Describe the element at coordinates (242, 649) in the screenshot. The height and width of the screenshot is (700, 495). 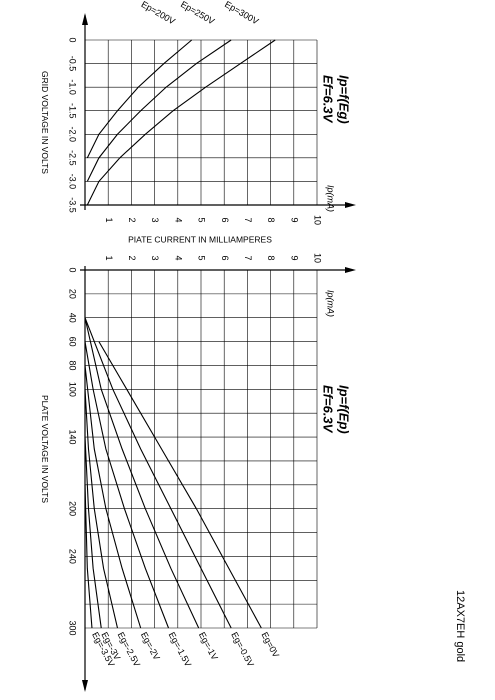
I see `curve-label: Eg=-0.5V` at that location.